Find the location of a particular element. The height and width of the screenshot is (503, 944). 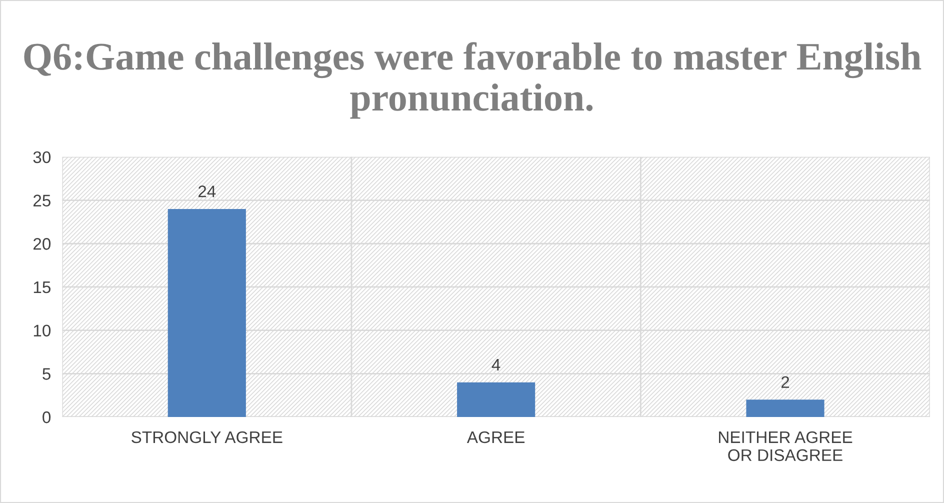

y-tick-label: 10 is located at coordinates (42, 330).